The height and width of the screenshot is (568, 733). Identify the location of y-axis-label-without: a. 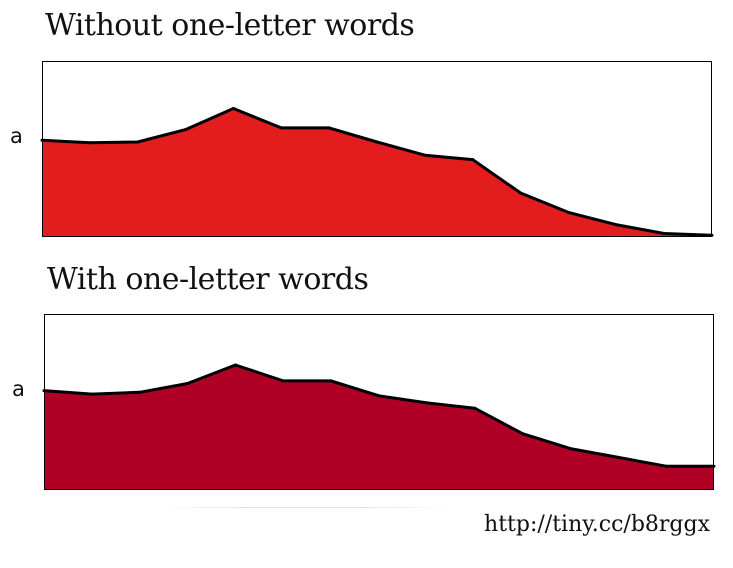
(16, 136).